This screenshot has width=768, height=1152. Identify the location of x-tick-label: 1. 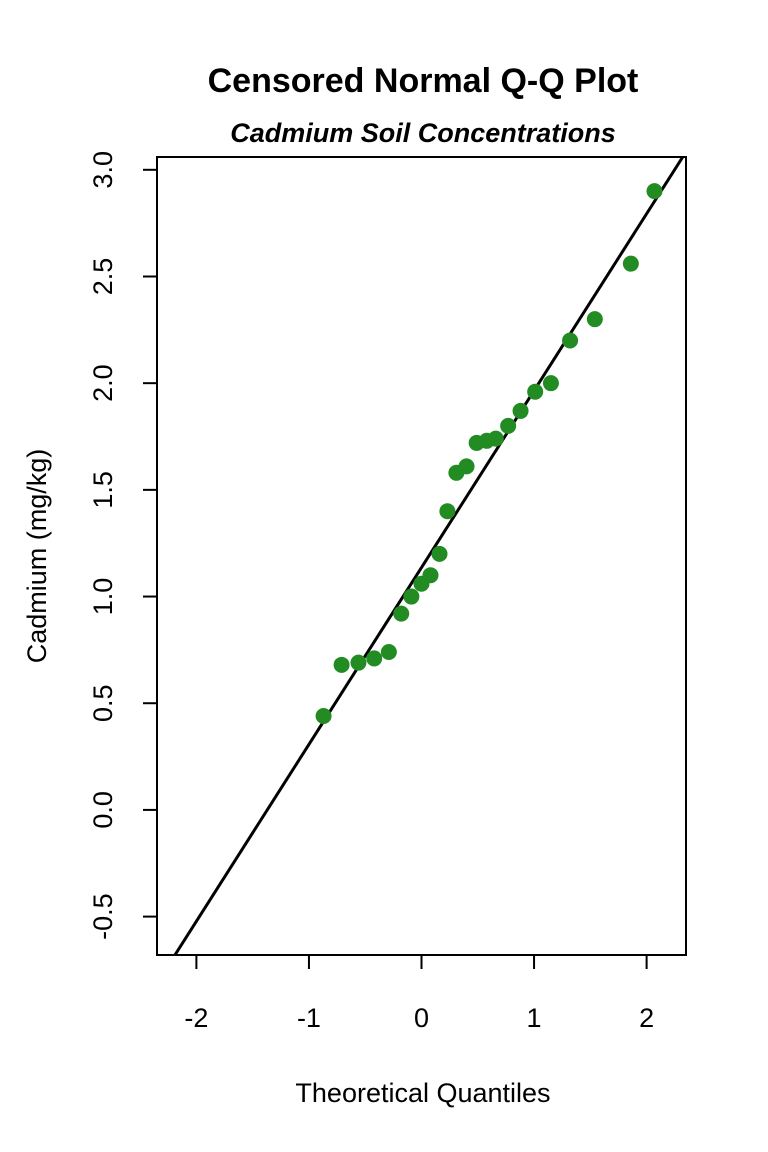
(534, 1018).